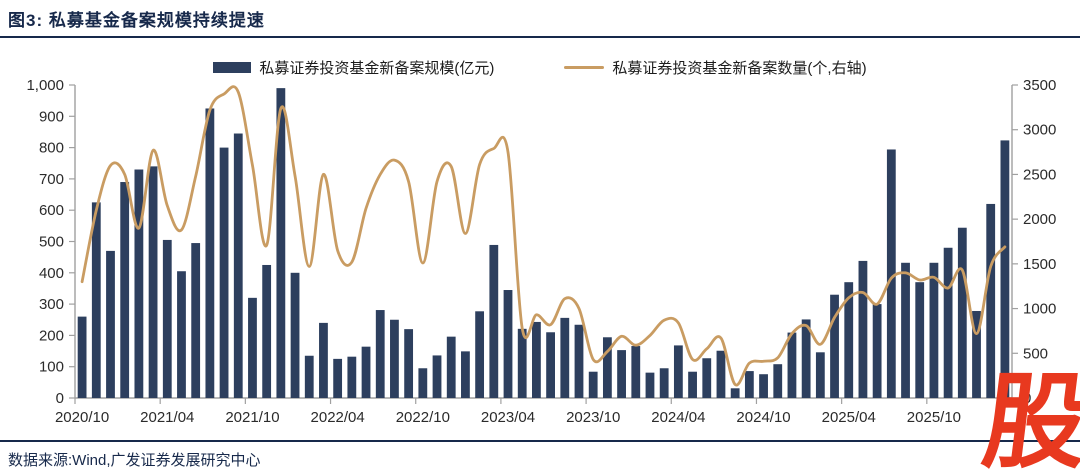 The width and height of the screenshot is (1080, 474). I want to click on y-right-tick-label: 1000, so click(1039, 309).